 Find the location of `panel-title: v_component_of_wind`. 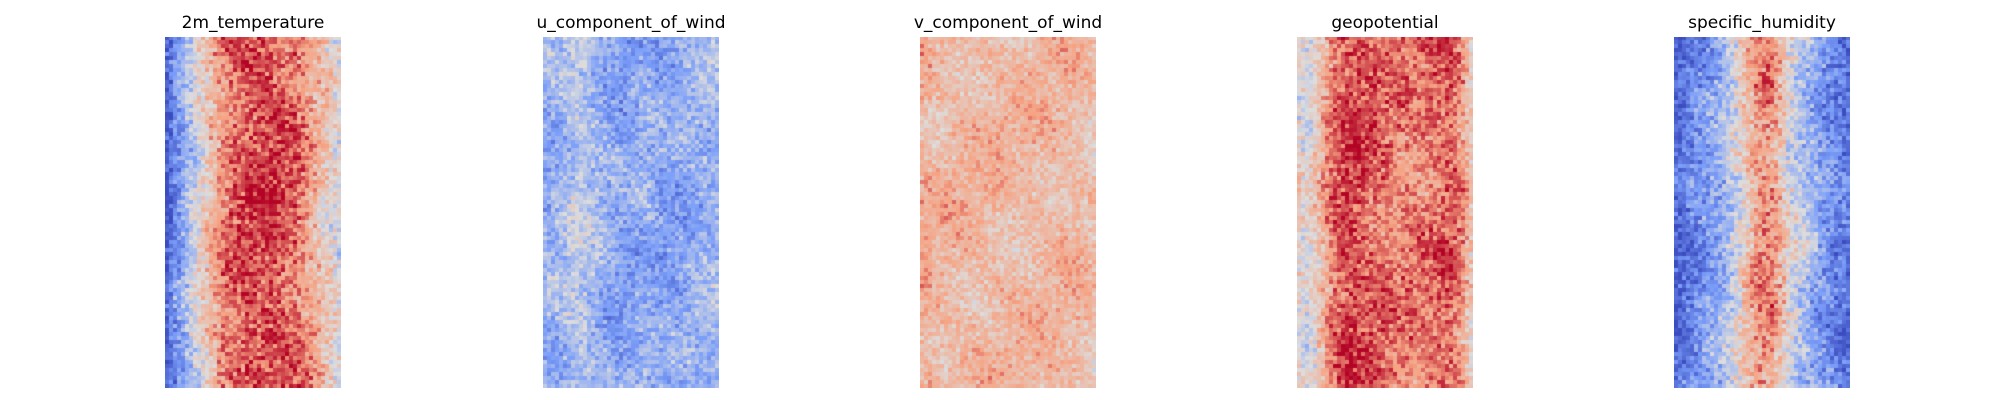

panel-title: v_component_of_wind is located at coordinates (1008, 23).